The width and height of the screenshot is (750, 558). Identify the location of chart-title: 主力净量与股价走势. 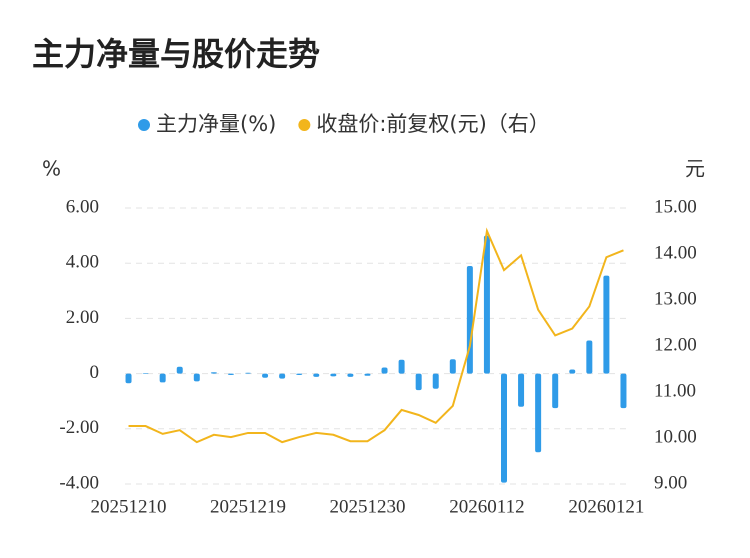
(176, 54).